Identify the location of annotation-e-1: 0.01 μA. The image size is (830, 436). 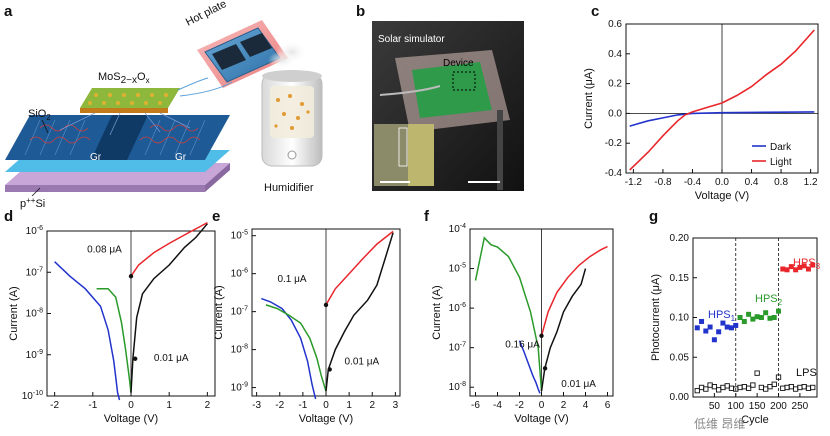
(362, 362).